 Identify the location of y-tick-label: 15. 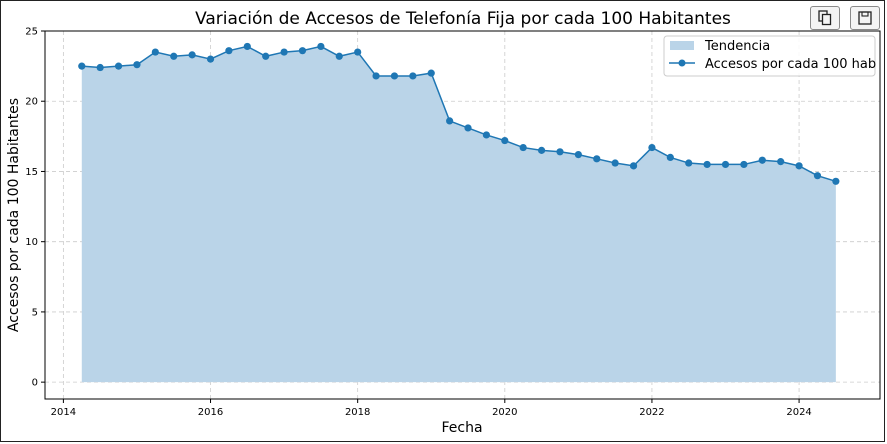
(31, 172).